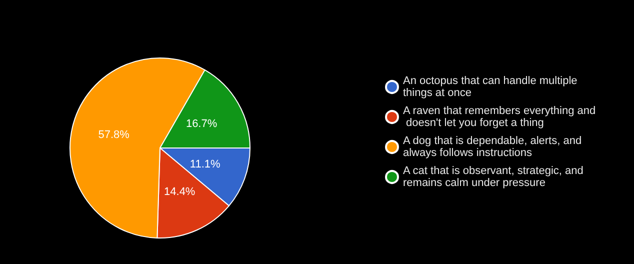  I want to click on data-label: 14.4%, so click(180, 192).